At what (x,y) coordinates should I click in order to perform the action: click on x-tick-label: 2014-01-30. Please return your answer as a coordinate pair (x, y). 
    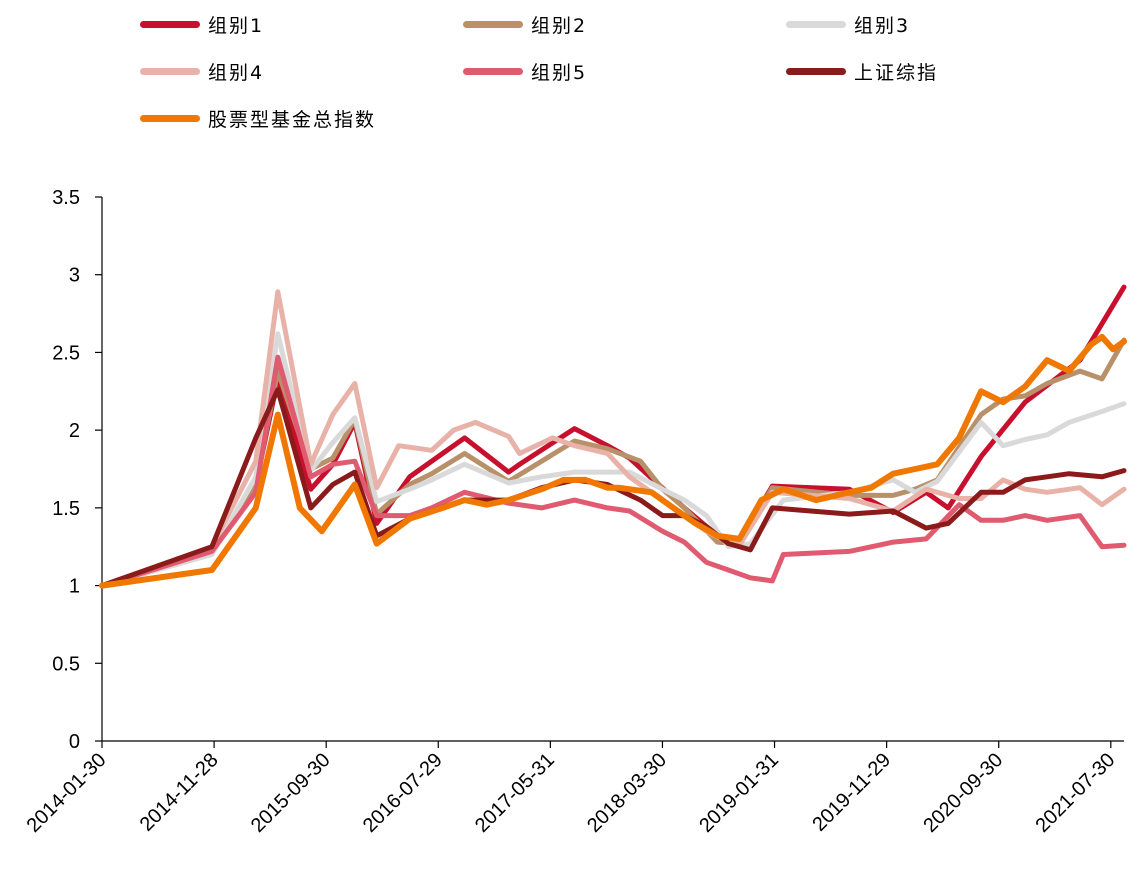
    Looking at the image, I should click on (67, 793).